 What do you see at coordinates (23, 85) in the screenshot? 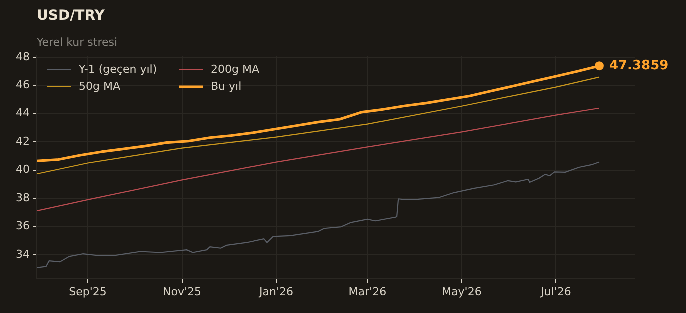
I see `y-tick-label: 46` at bounding box center [23, 85].